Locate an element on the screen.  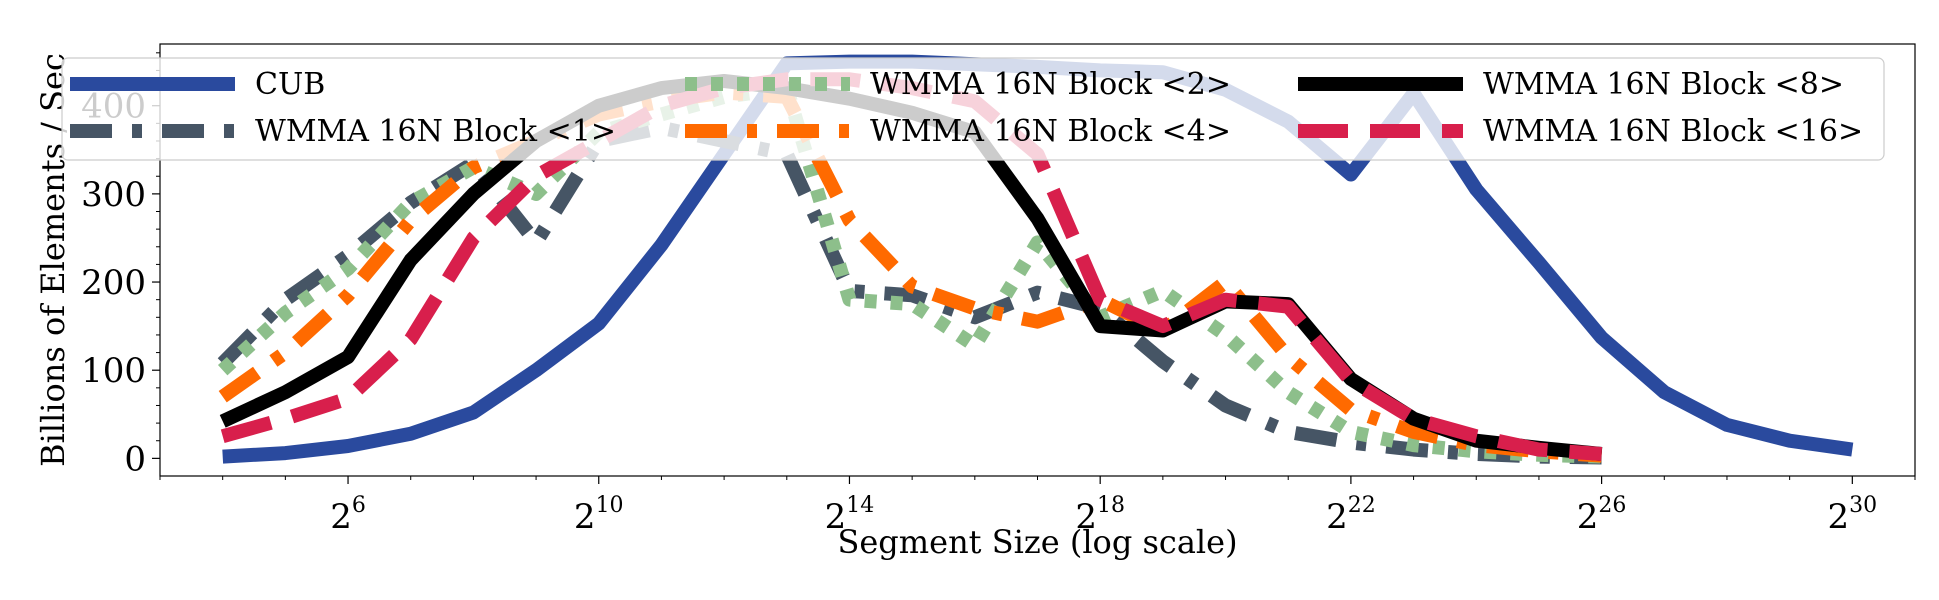
x-tick-label: 230 is located at coordinates (1853, 515).